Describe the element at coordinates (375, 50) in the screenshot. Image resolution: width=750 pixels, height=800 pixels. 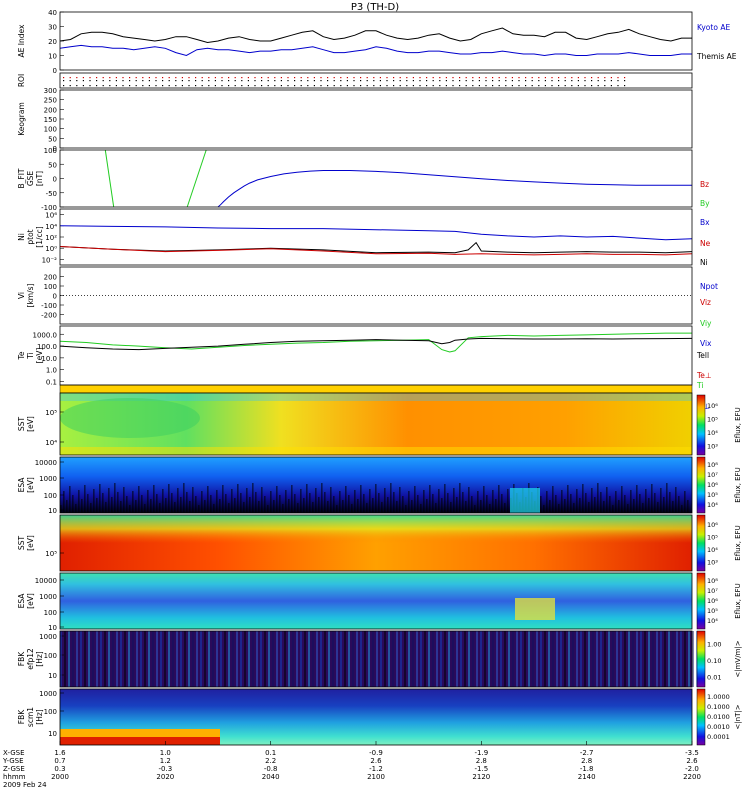
I see `ae-series-themis` at that location.